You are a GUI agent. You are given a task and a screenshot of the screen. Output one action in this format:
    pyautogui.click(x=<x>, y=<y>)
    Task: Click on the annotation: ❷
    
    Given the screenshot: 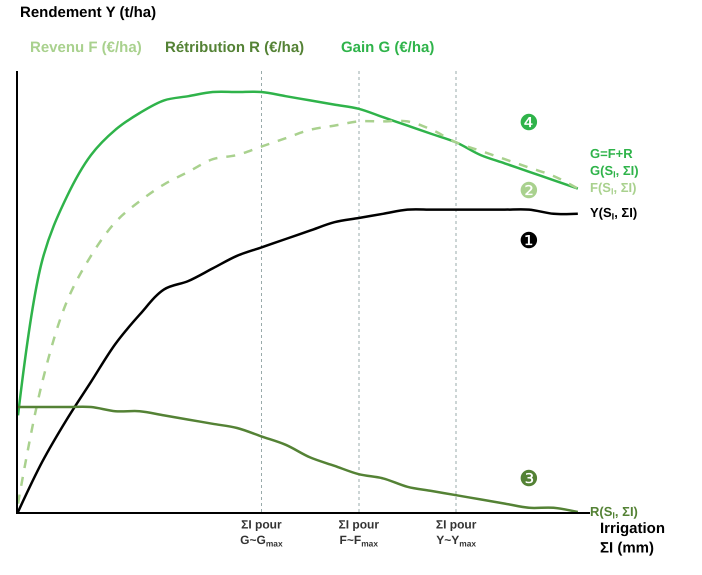 What is the action you would take?
    pyautogui.click(x=529, y=191)
    